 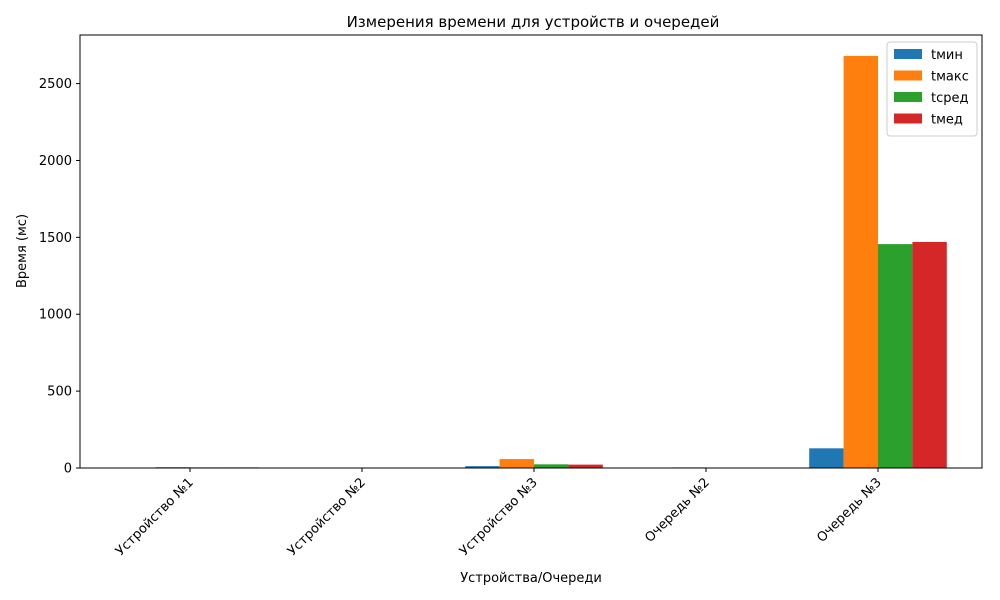 What do you see at coordinates (531, 578) in the screenshot?
I see `x-axis-label: Устройства/Очереди` at bounding box center [531, 578].